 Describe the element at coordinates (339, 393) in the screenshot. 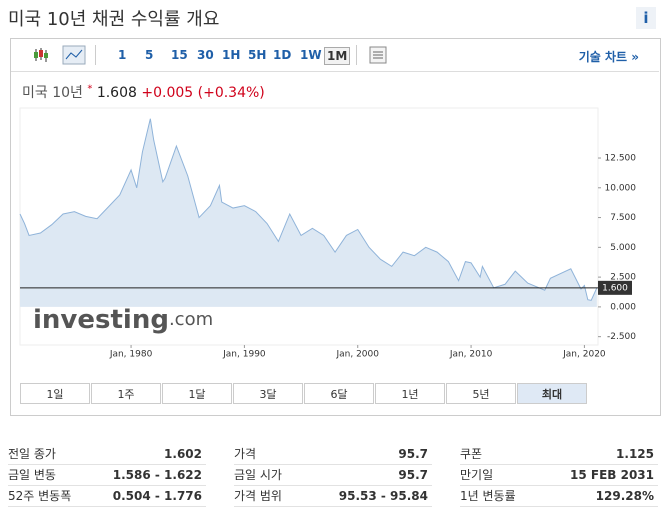

I see `range-button: 6달` at that location.